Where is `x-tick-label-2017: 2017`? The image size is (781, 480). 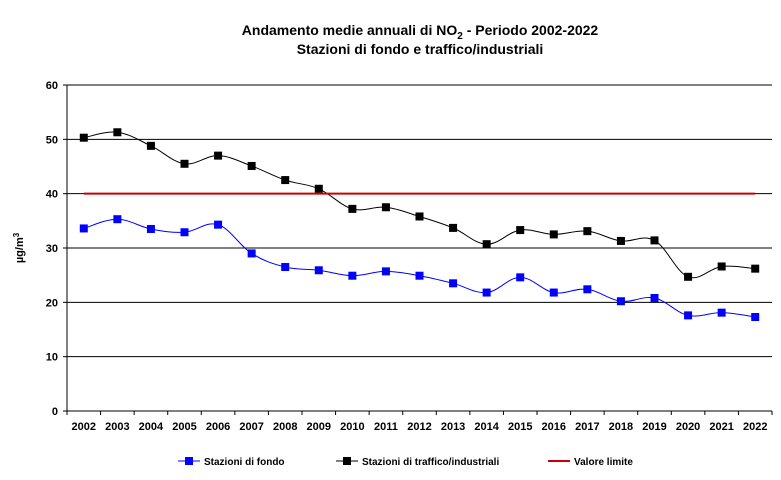
x-tick-label-2017: 2017 is located at coordinates (587, 427).